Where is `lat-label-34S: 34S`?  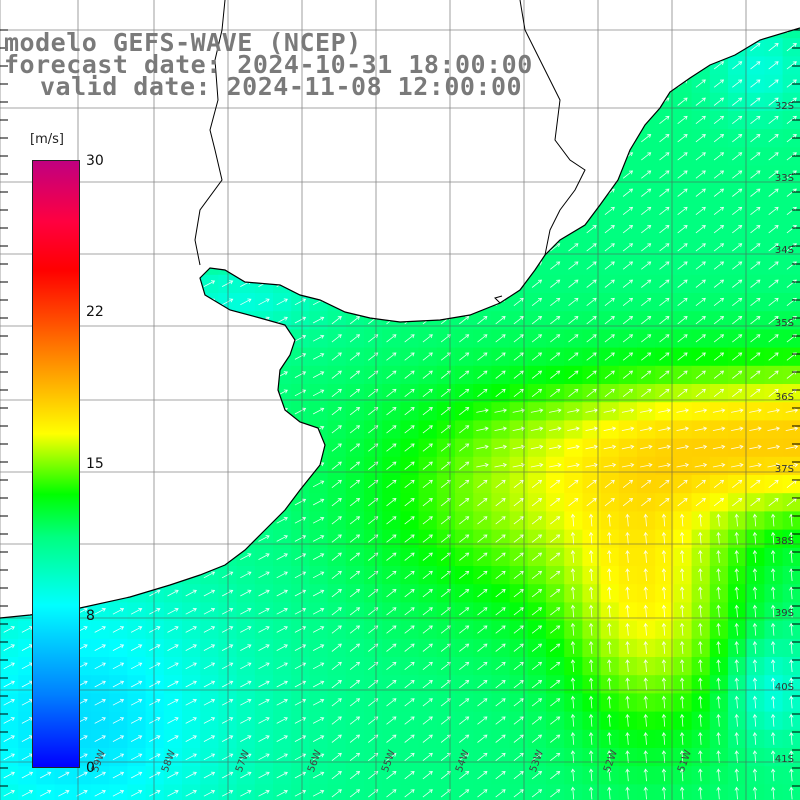
lat-label-34S: 34S is located at coordinates (784, 250).